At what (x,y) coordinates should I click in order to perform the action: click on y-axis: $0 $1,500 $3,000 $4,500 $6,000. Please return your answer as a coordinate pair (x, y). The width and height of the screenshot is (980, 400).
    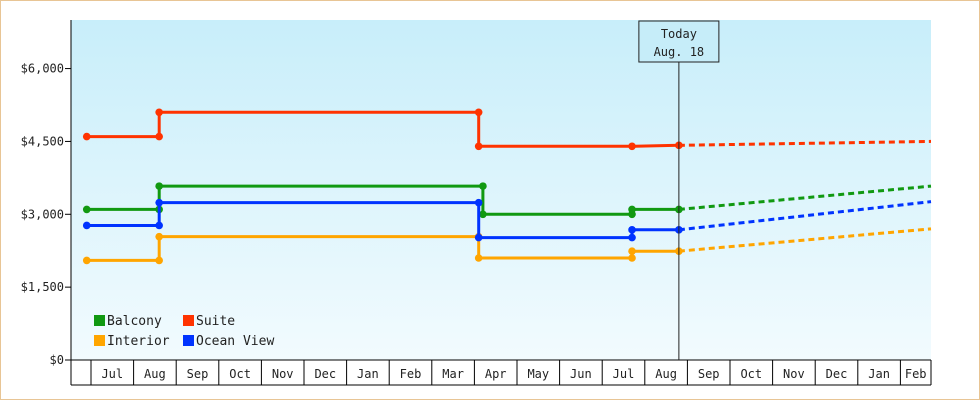
    Looking at the image, I should click on (46, 202).